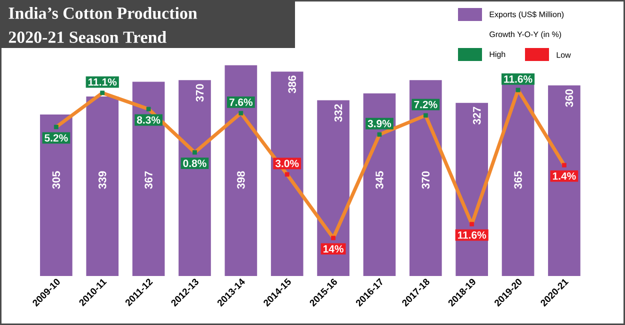  What do you see at coordinates (380, 124) in the screenshot?
I see `data-label: 3.9%` at bounding box center [380, 124].